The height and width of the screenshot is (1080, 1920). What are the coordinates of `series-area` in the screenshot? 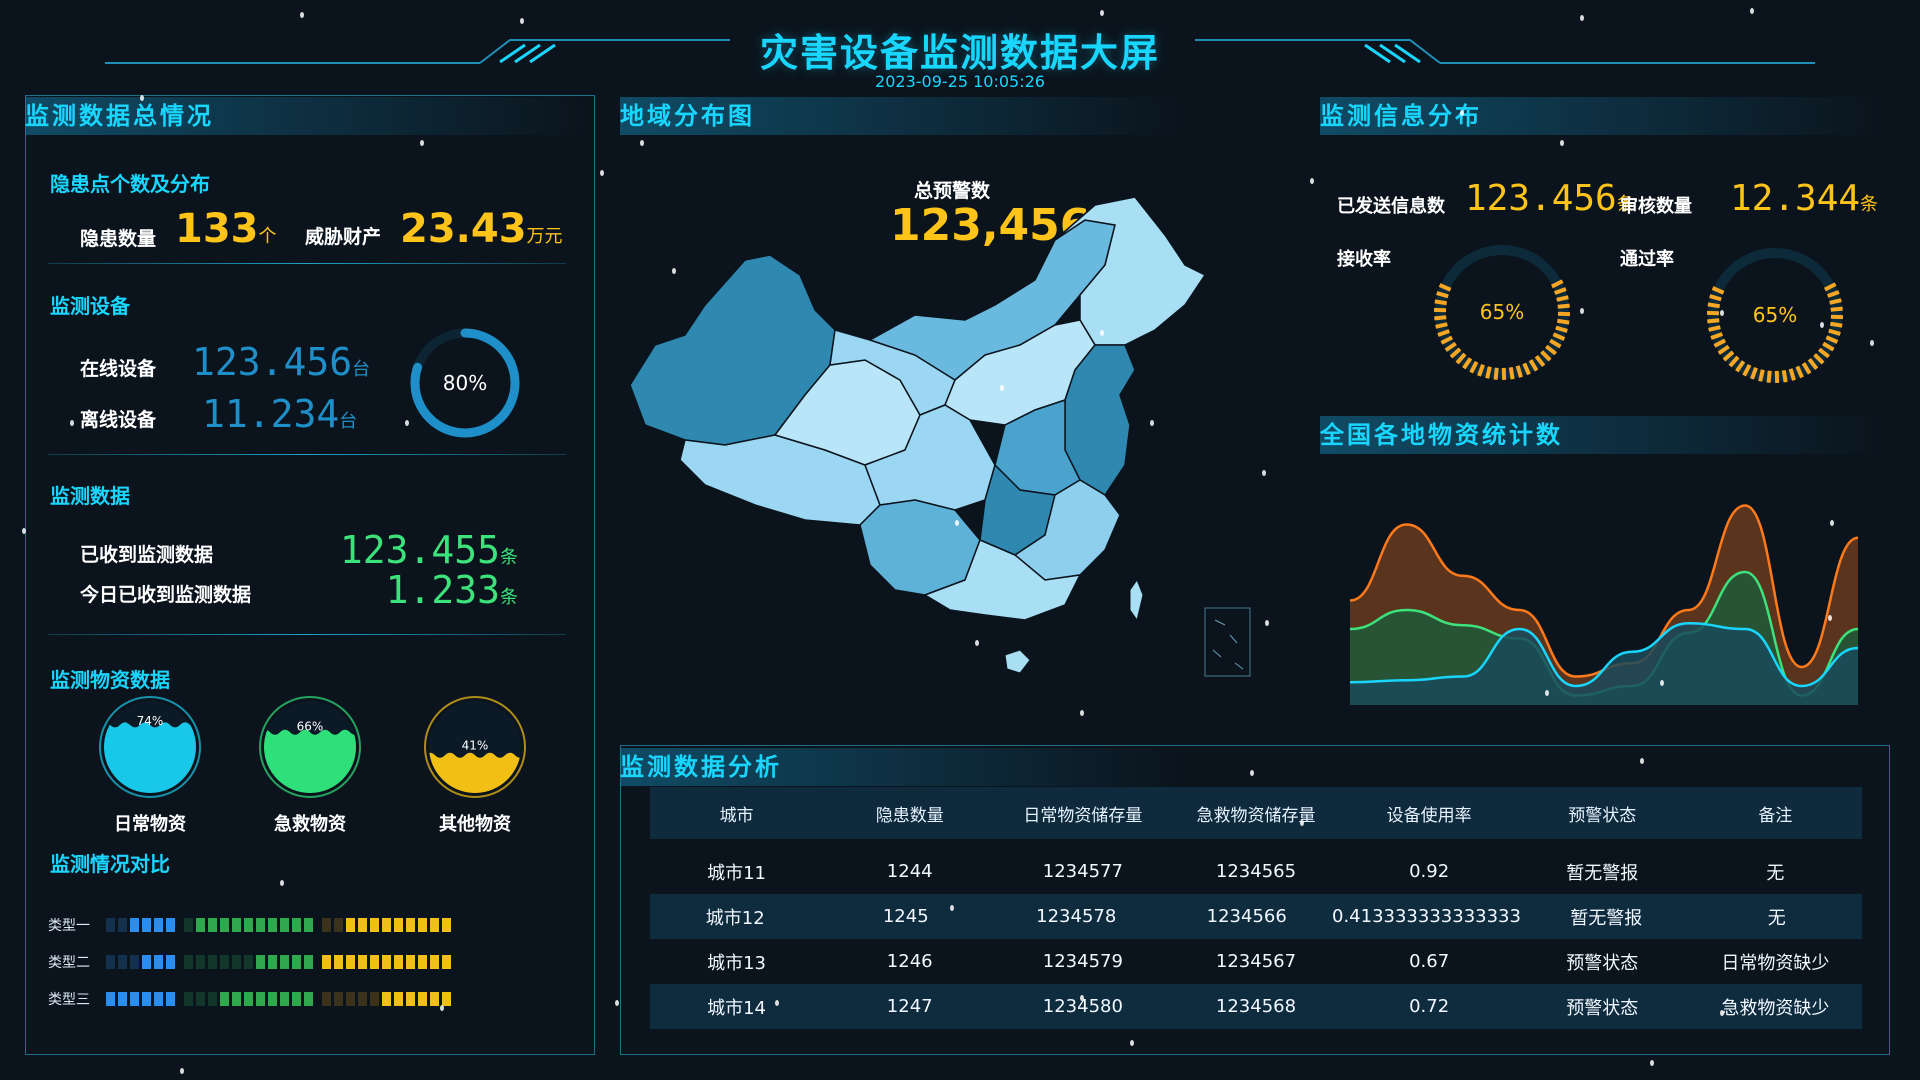 It's located at (1604, 664).